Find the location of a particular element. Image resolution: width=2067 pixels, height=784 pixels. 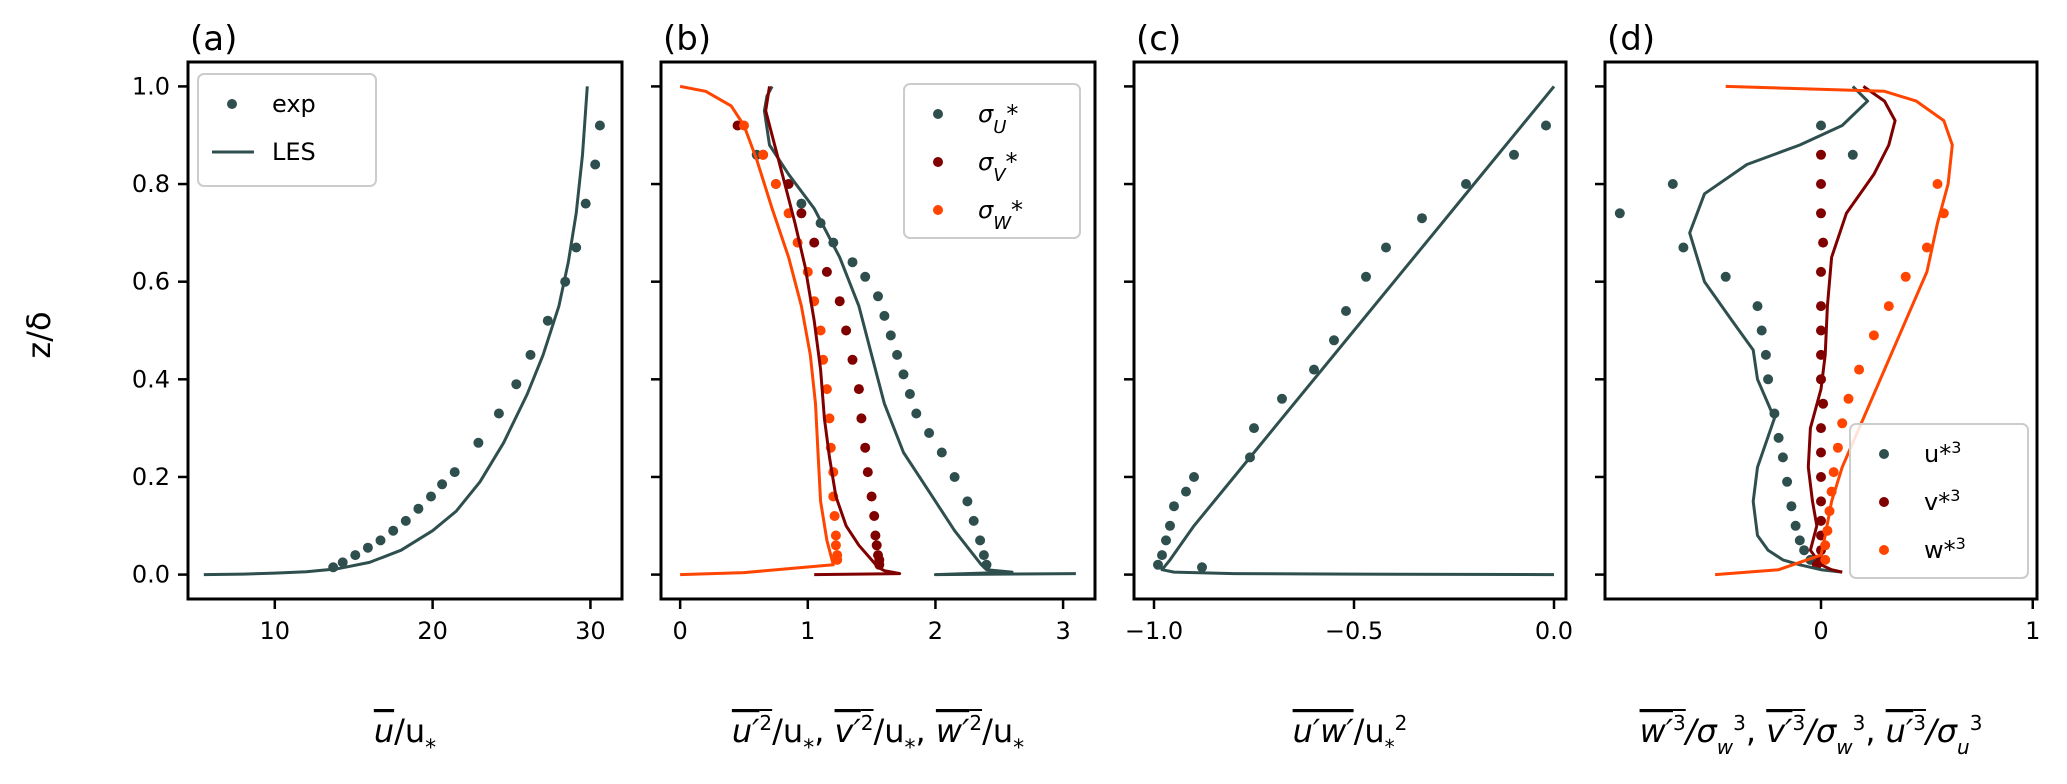

y-tick-label: 0.8 is located at coordinates (151, 184).